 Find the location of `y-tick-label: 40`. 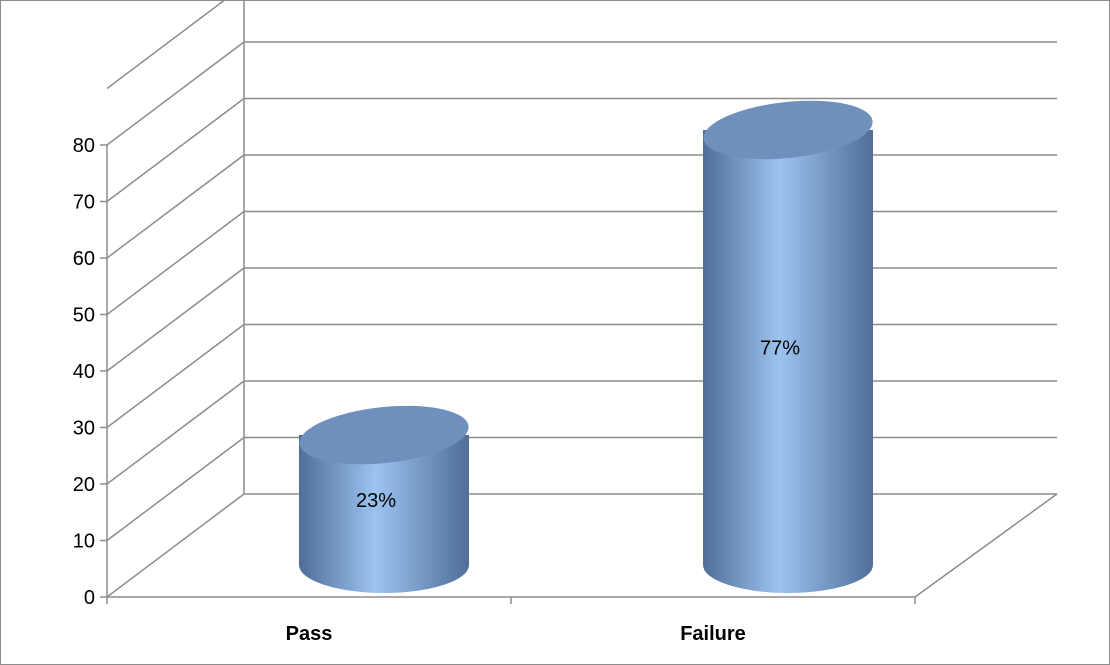

y-tick-label: 40 is located at coordinates (84, 372).